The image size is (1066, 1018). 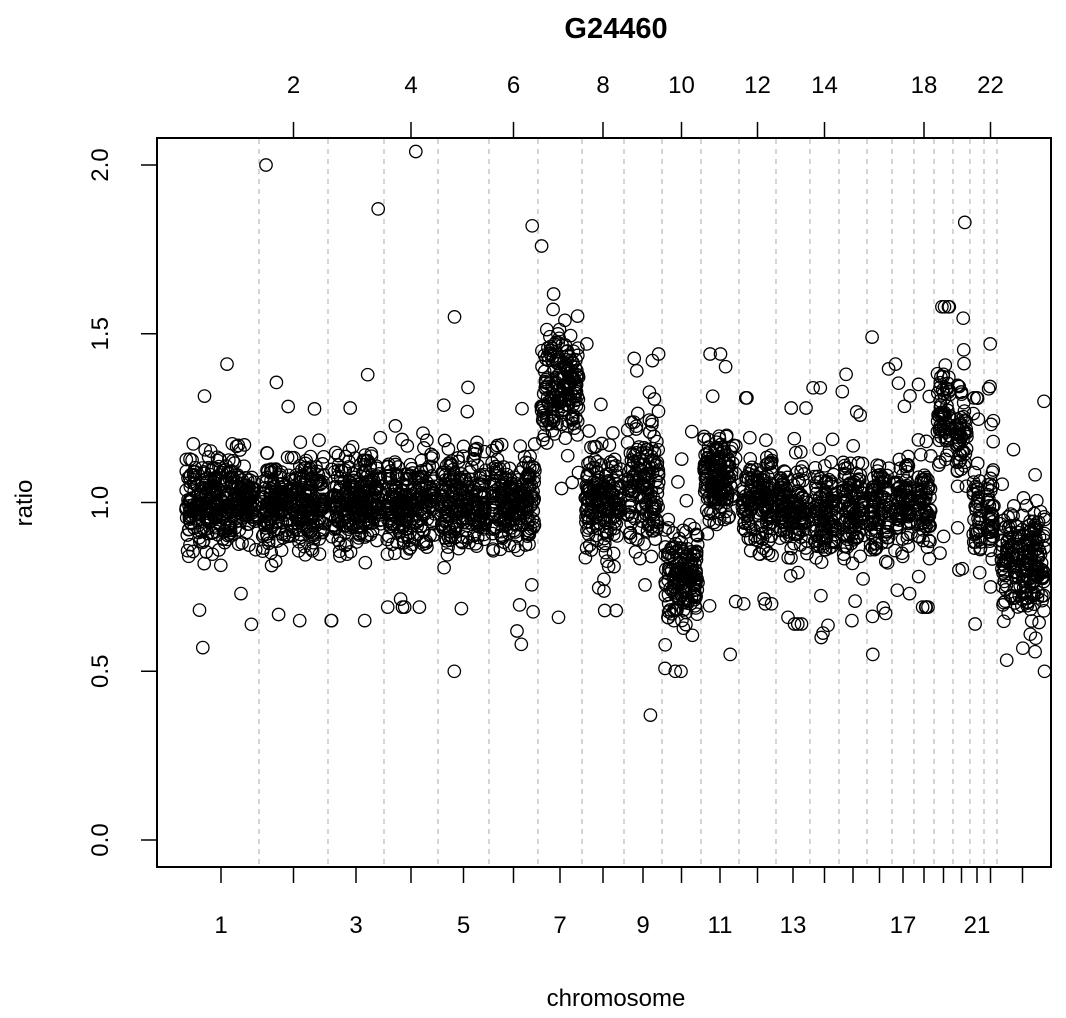 I want to click on y-axis: 0.0 0.5 1.0 1.5 2.0, so click(x=122, y=502).